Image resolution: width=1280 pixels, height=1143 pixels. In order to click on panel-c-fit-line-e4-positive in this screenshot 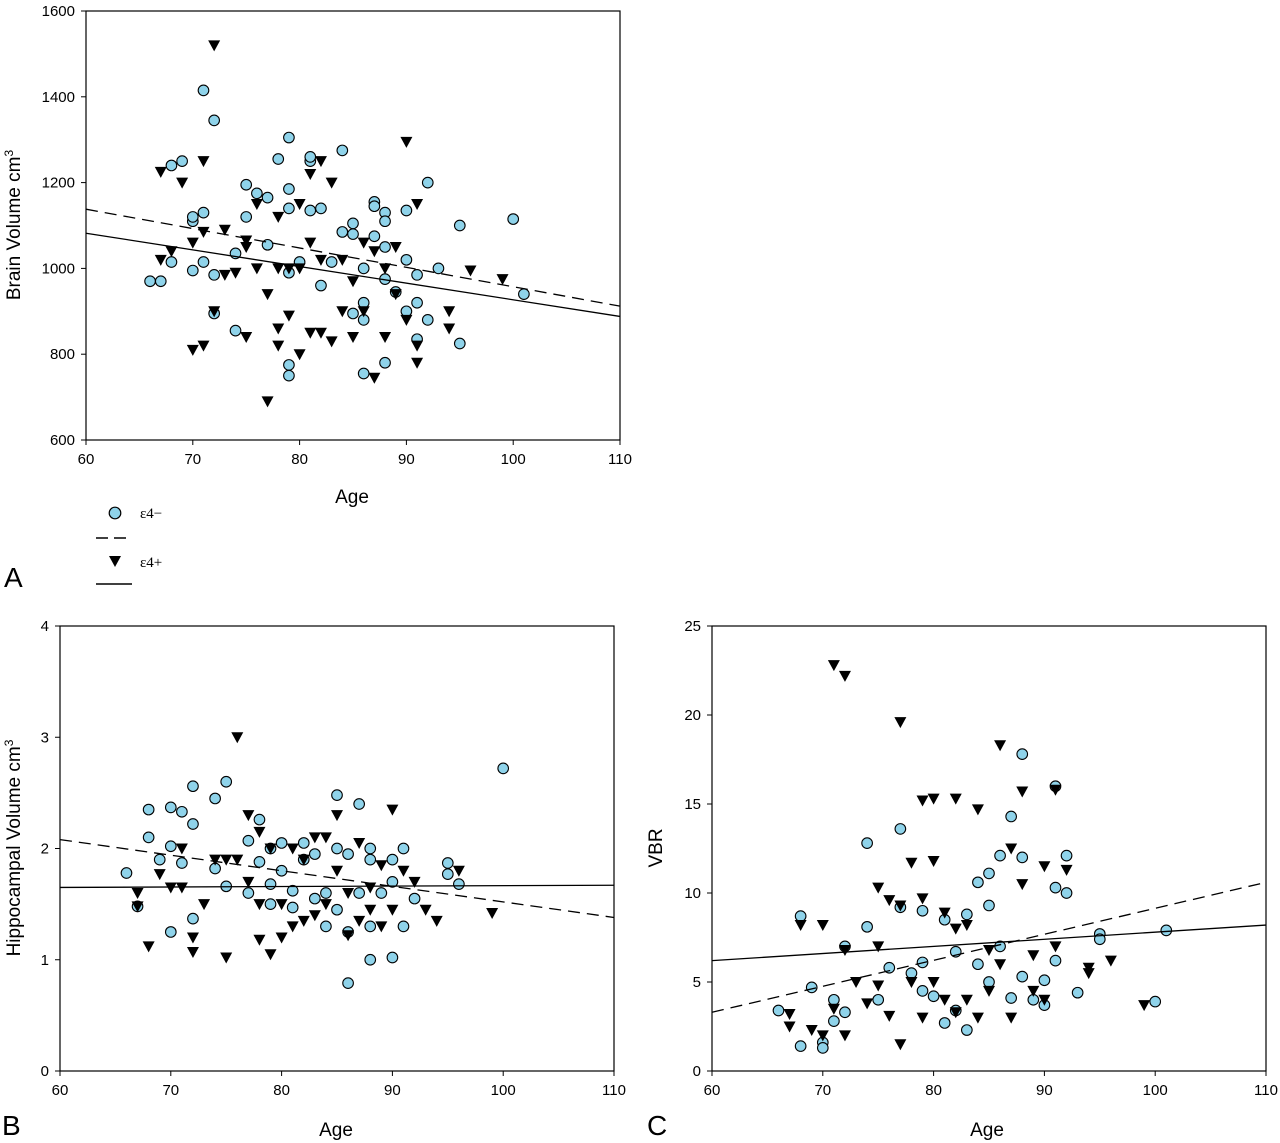, I will do `click(989, 943)`.